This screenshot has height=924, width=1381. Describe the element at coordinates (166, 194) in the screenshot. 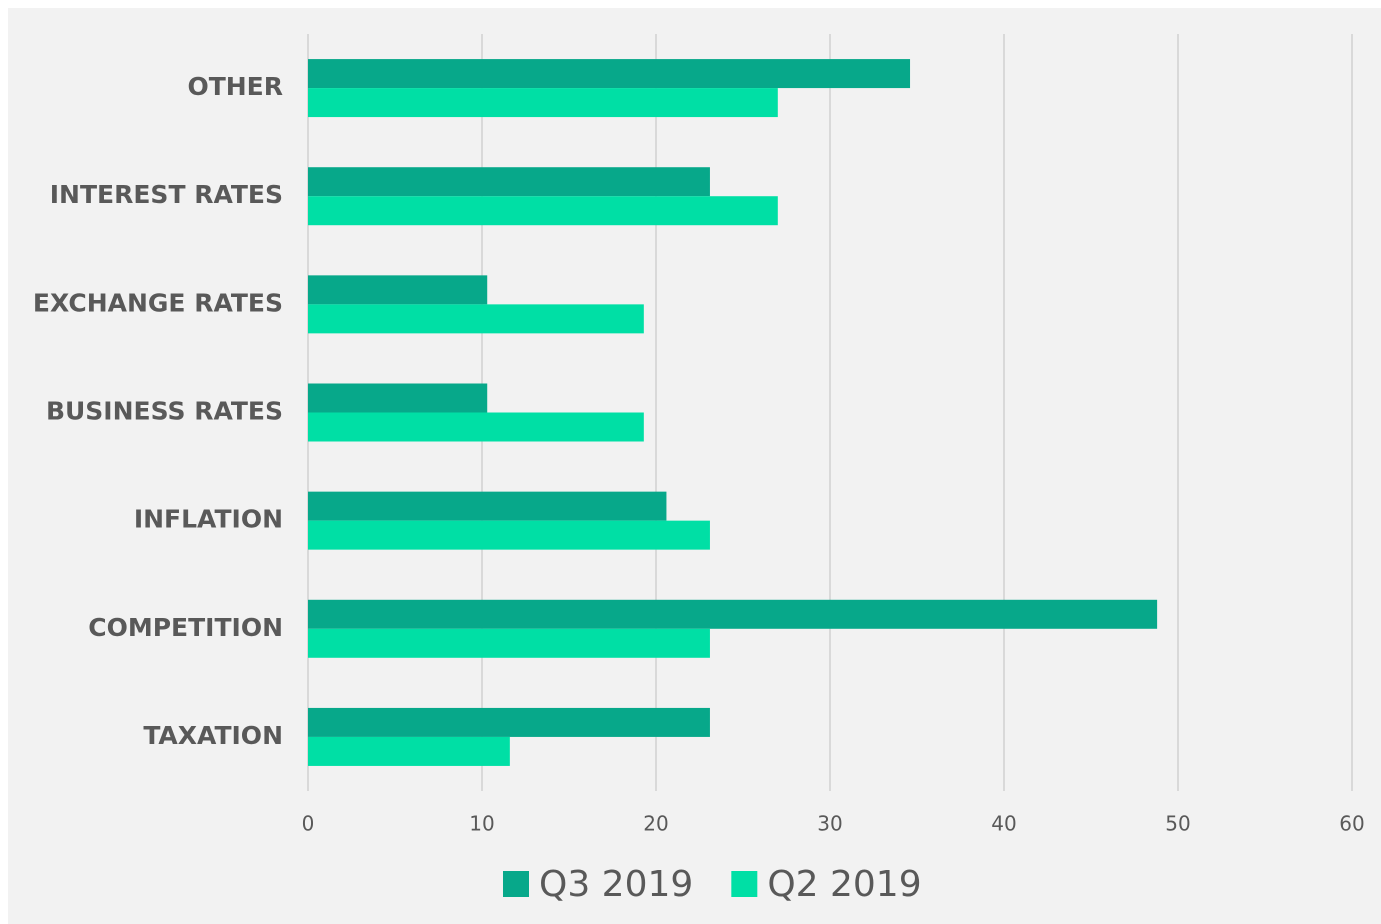

I see `y-tick-label: INTEREST RATES` at that location.